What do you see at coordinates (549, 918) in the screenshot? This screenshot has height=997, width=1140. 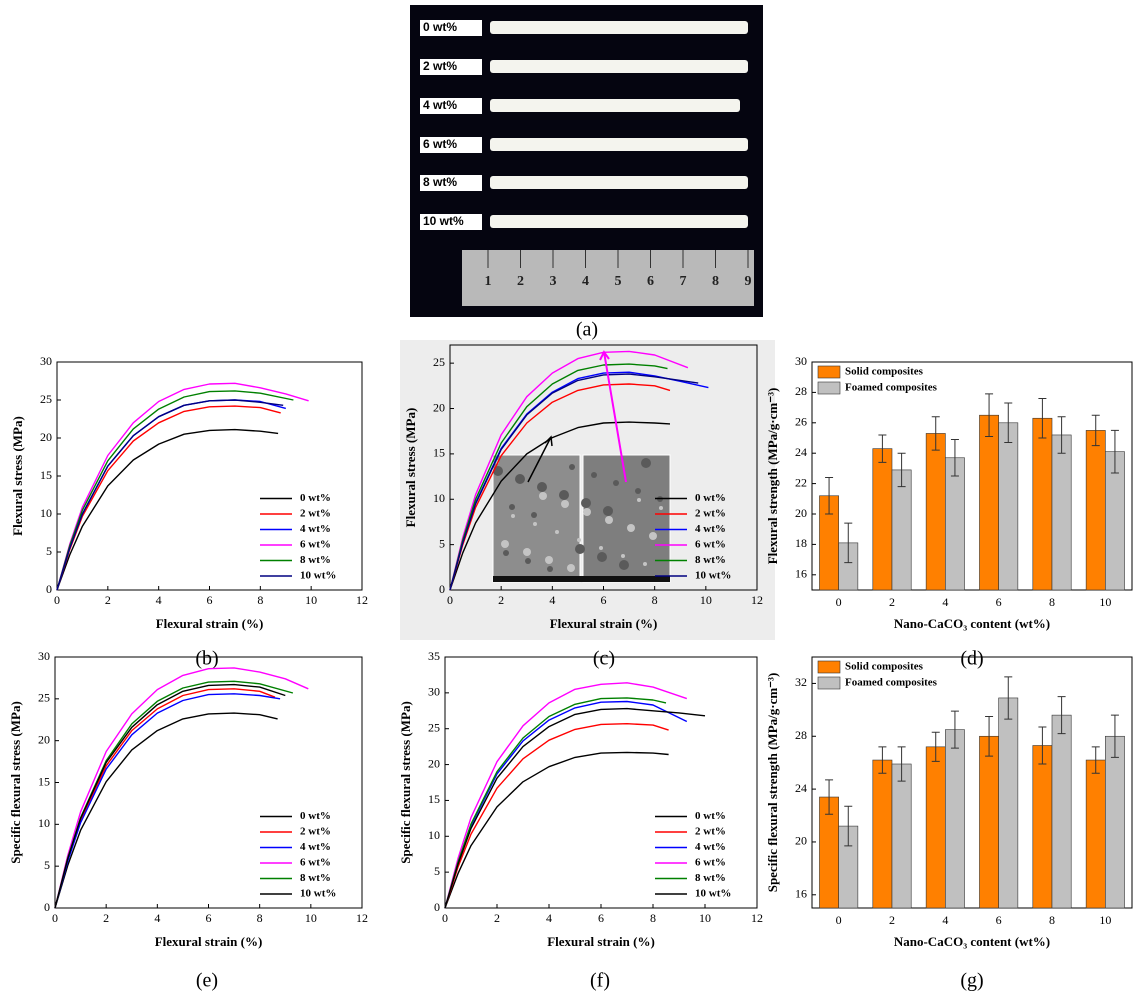 I see `x-tick-label: 4` at bounding box center [549, 918].